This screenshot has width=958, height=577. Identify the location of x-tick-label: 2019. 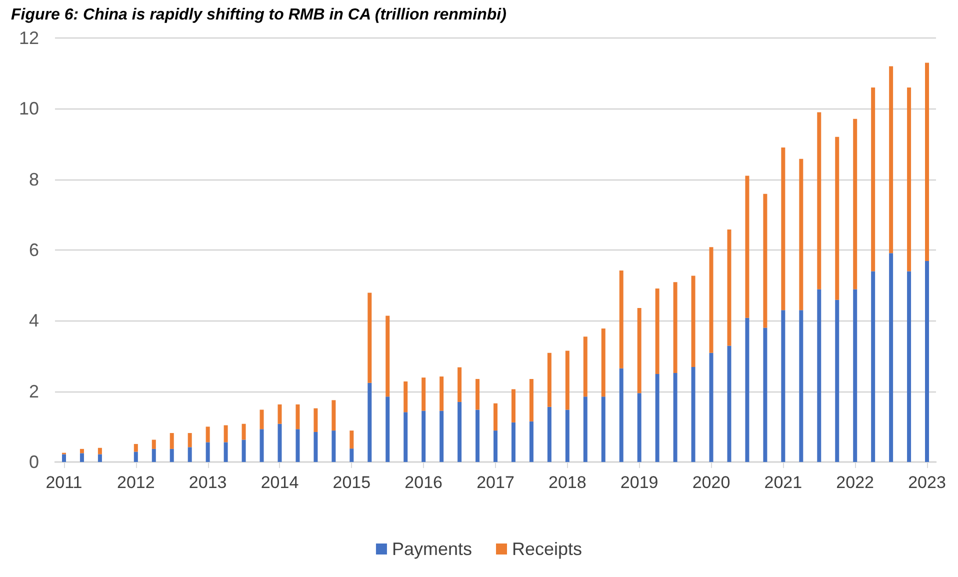
(639, 482).